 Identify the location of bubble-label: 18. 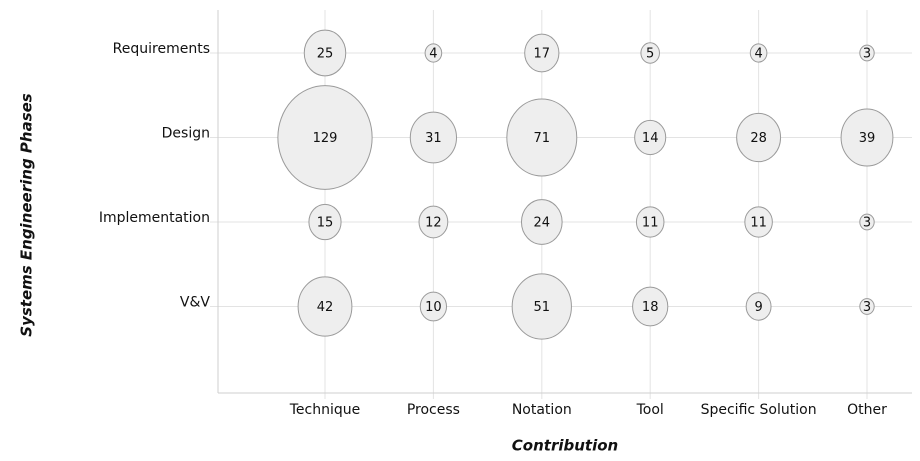
(650, 307).